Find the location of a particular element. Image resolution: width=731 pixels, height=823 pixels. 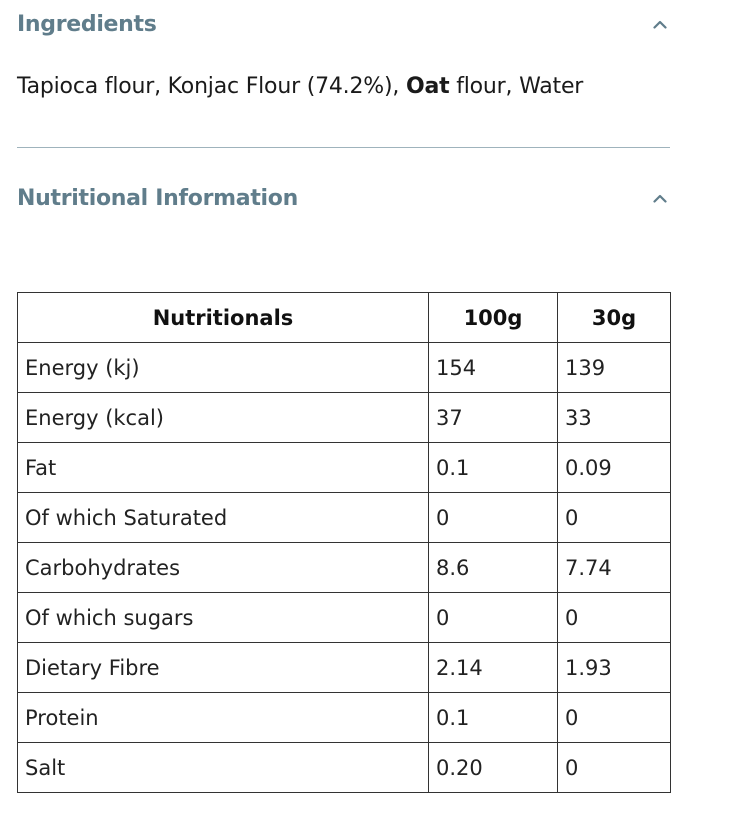

value-30g: 139 is located at coordinates (614, 367).